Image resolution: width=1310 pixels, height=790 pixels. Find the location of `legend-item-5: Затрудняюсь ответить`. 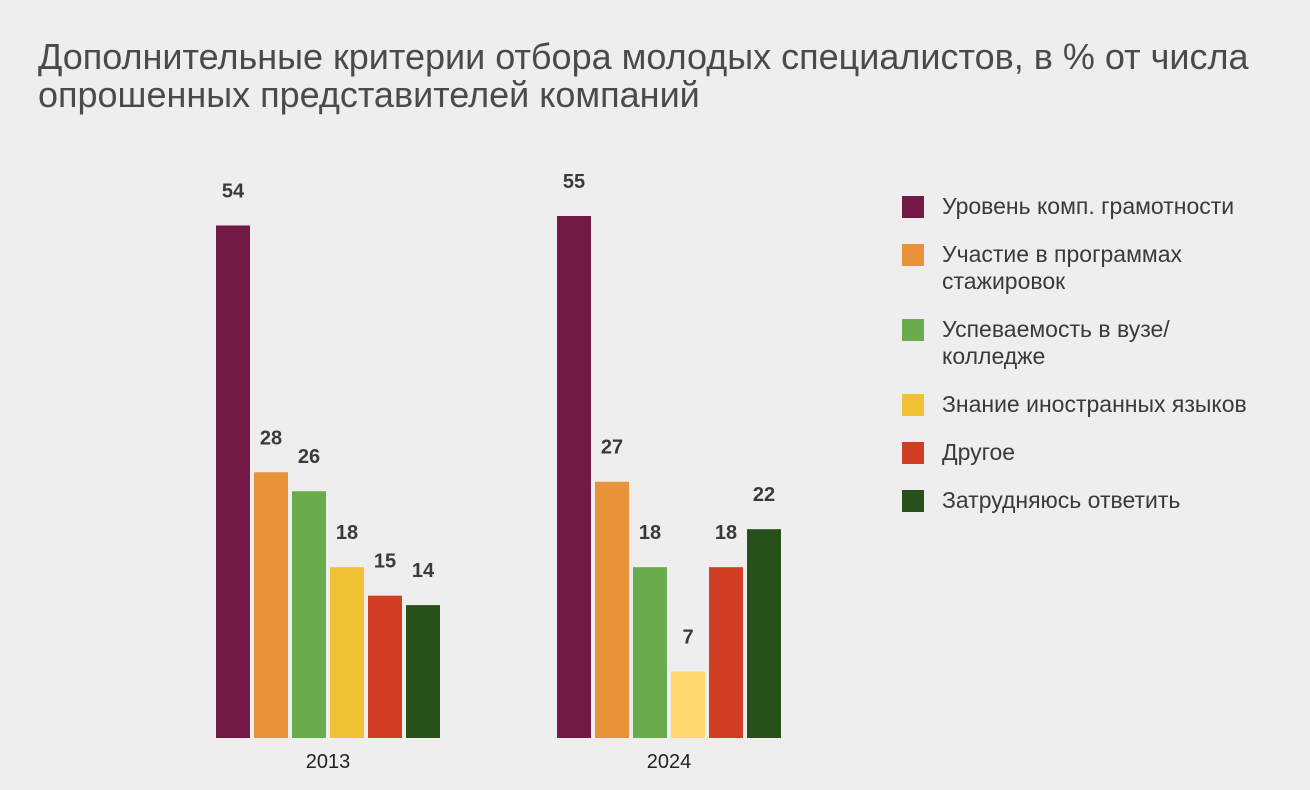

legend-item-5: Затрудняюсь ответить is located at coordinates (1082, 500).